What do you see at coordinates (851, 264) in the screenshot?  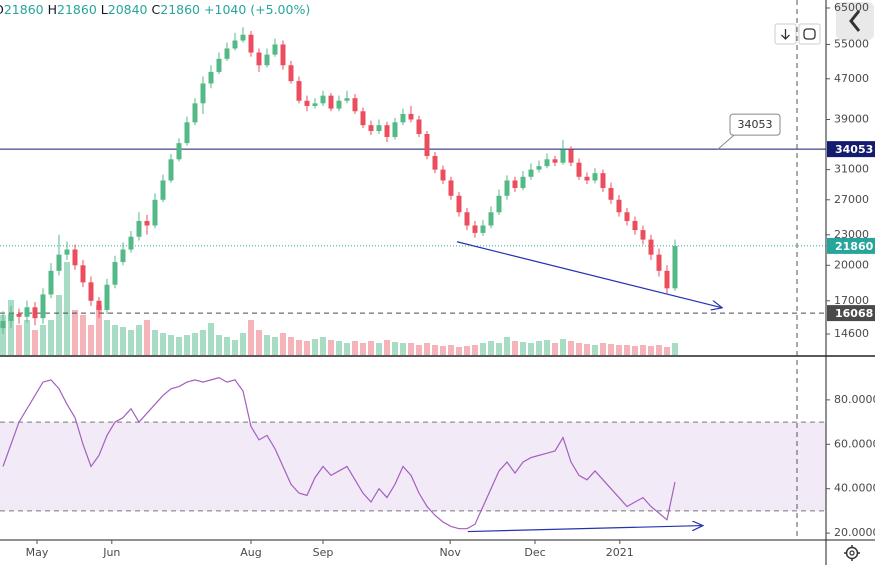 I see `y-tick-label: 20000` at bounding box center [851, 264].